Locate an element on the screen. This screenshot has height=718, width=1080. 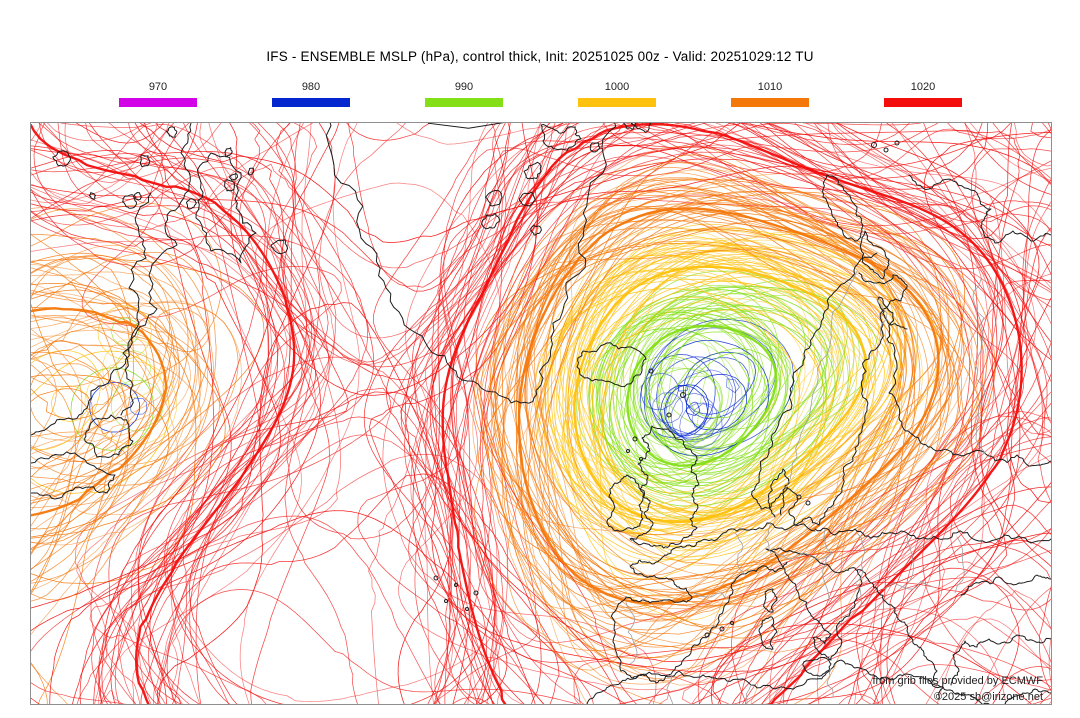
legend-label: 990 is located at coordinates (464, 87).